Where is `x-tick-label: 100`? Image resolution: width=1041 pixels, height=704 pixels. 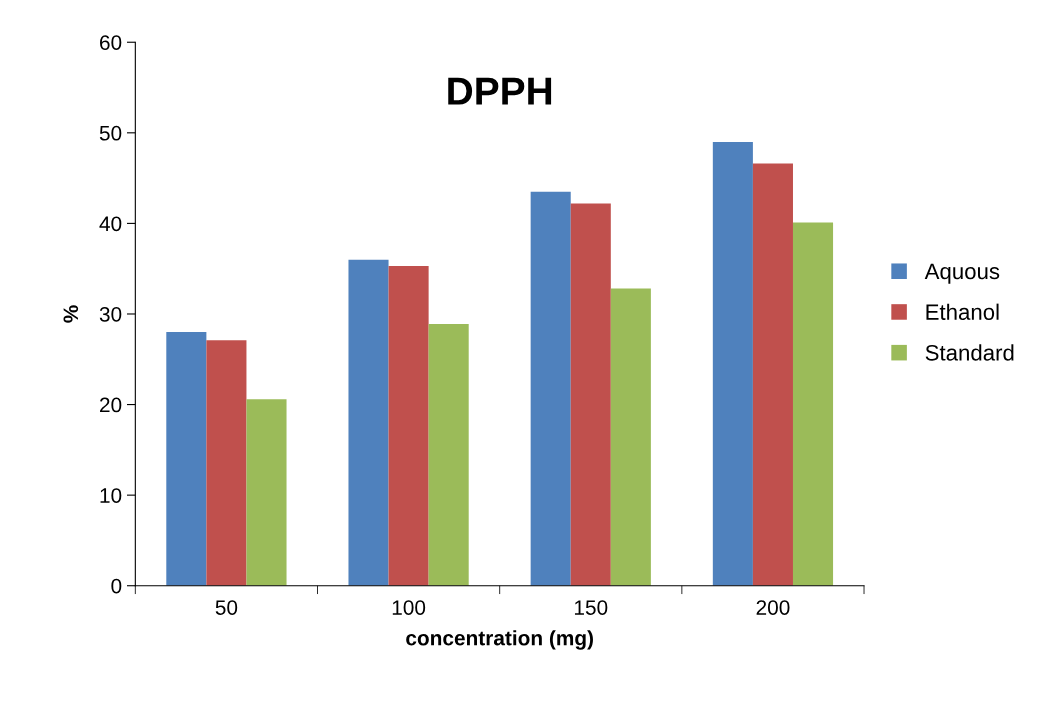 x-tick-label: 100 is located at coordinates (409, 607).